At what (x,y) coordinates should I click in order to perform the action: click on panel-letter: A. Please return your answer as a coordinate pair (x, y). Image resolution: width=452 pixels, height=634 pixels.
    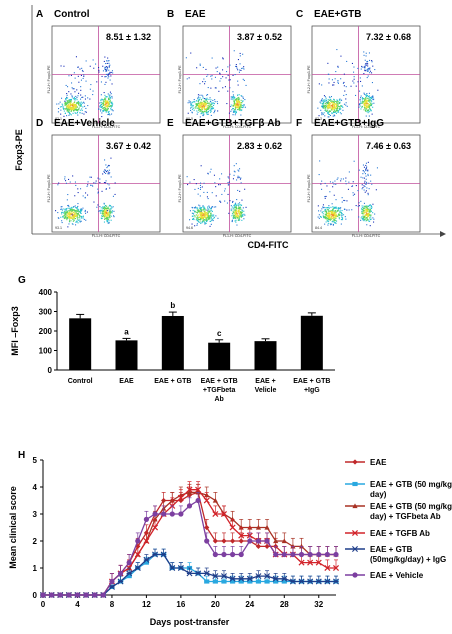
    Looking at the image, I should click on (39, 14).